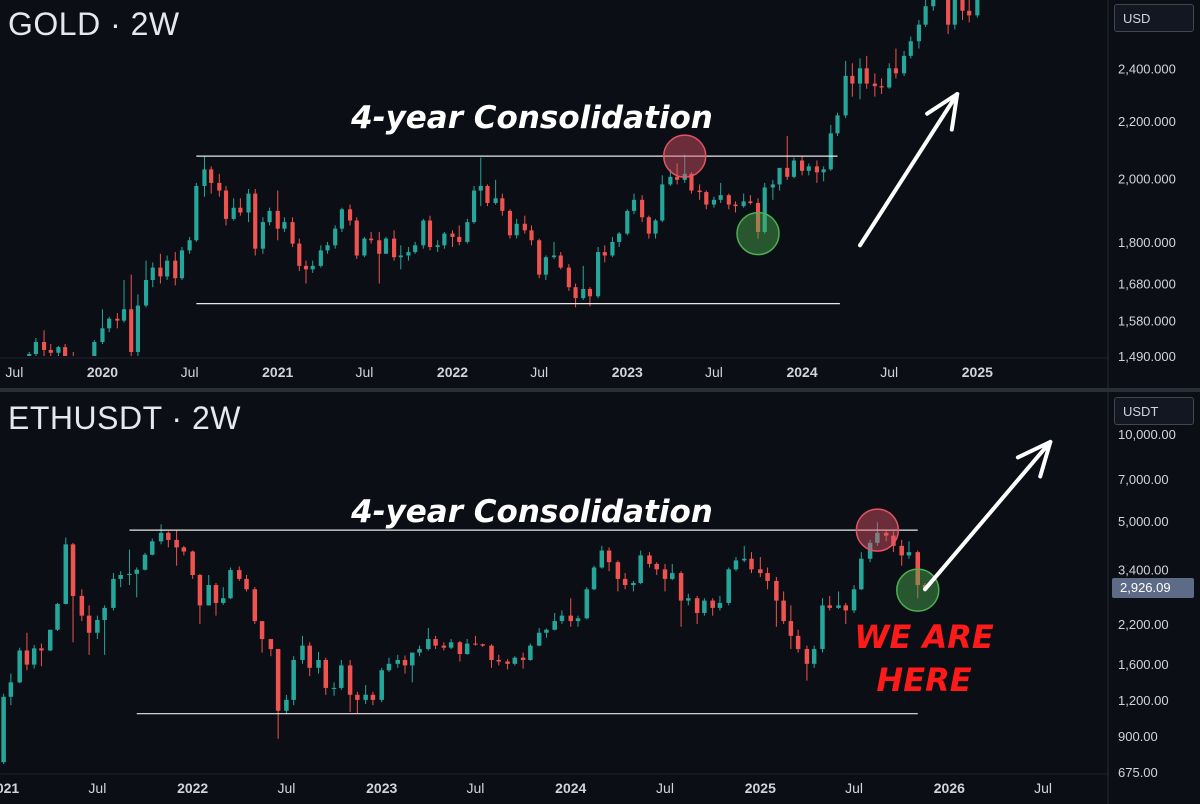 This screenshot has height=804, width=1200. What do you see at coordinates (923, 680) in the screenshot?
I see `we-are-here-callout-line: HERE` at bounding box center [923, 680].